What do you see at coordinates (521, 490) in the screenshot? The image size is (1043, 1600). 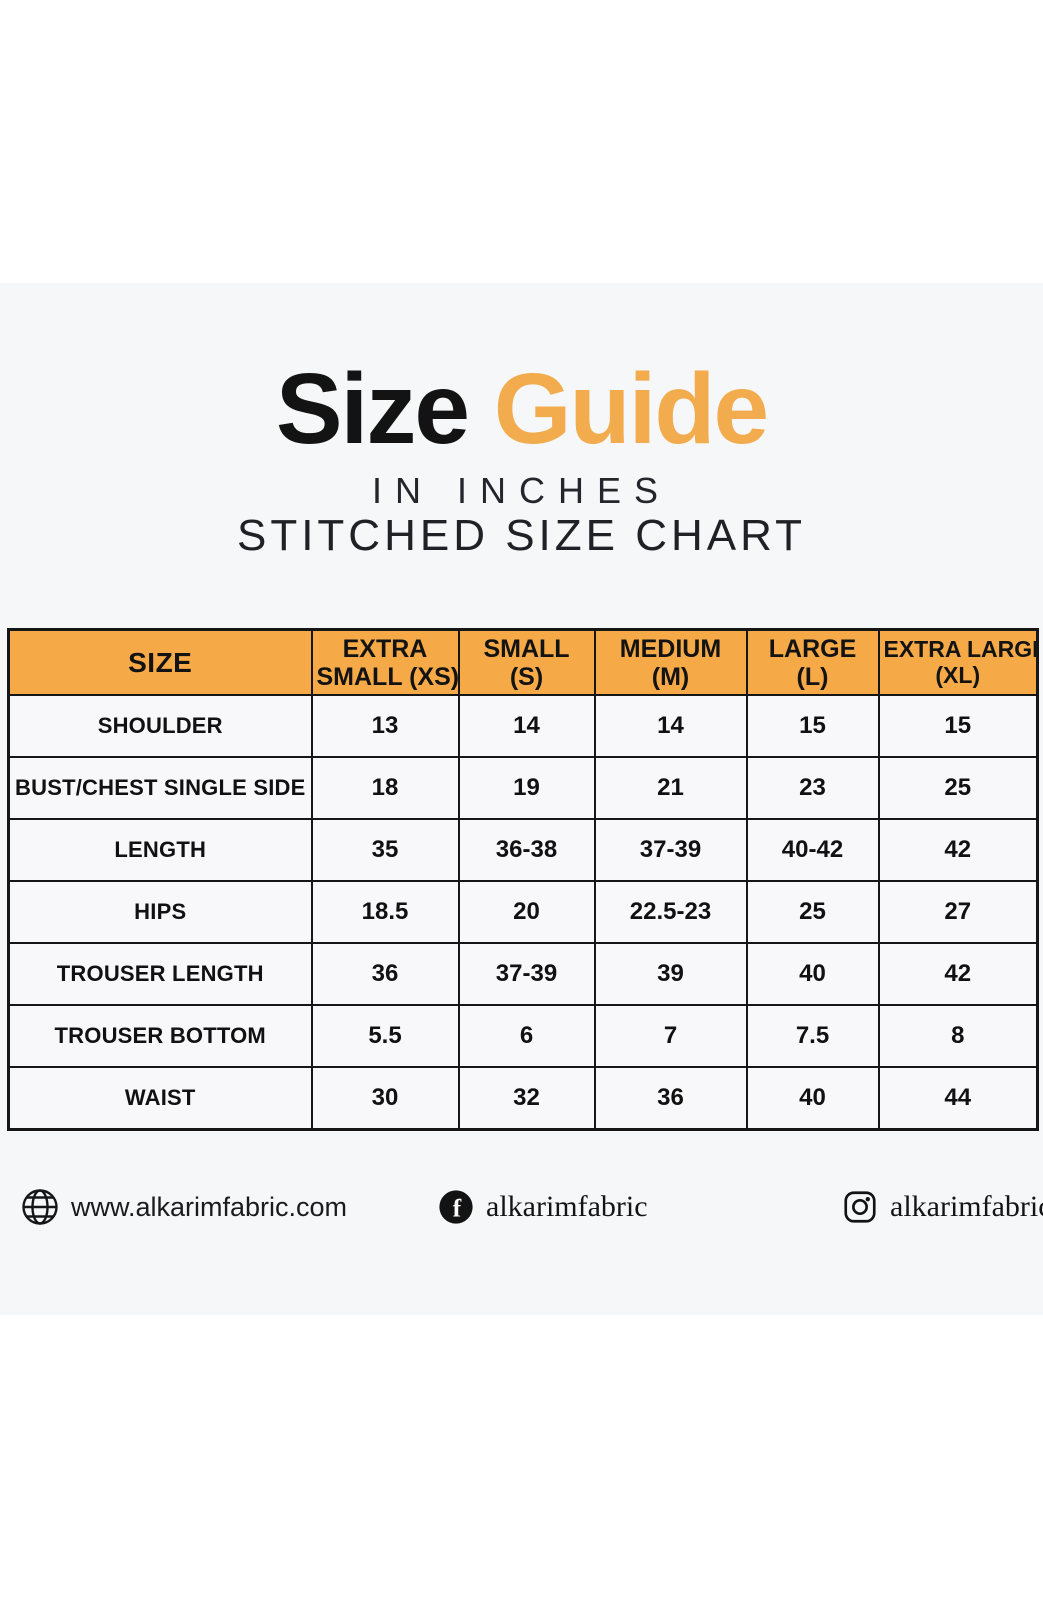 I see `subtitle-in-inches: IN INCHES` at bounding box center [521, 490].